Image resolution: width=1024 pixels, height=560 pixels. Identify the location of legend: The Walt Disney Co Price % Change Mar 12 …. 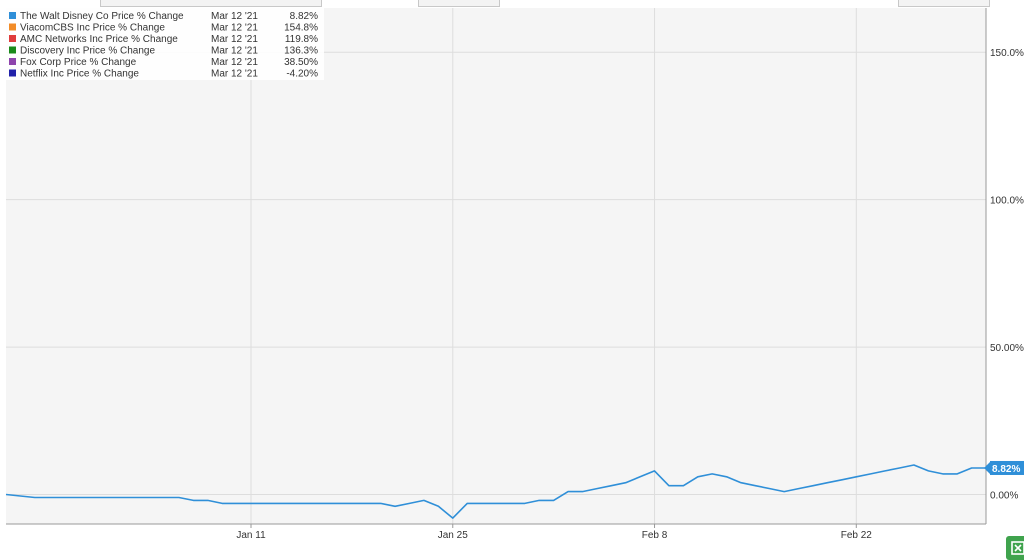
(165, 44).